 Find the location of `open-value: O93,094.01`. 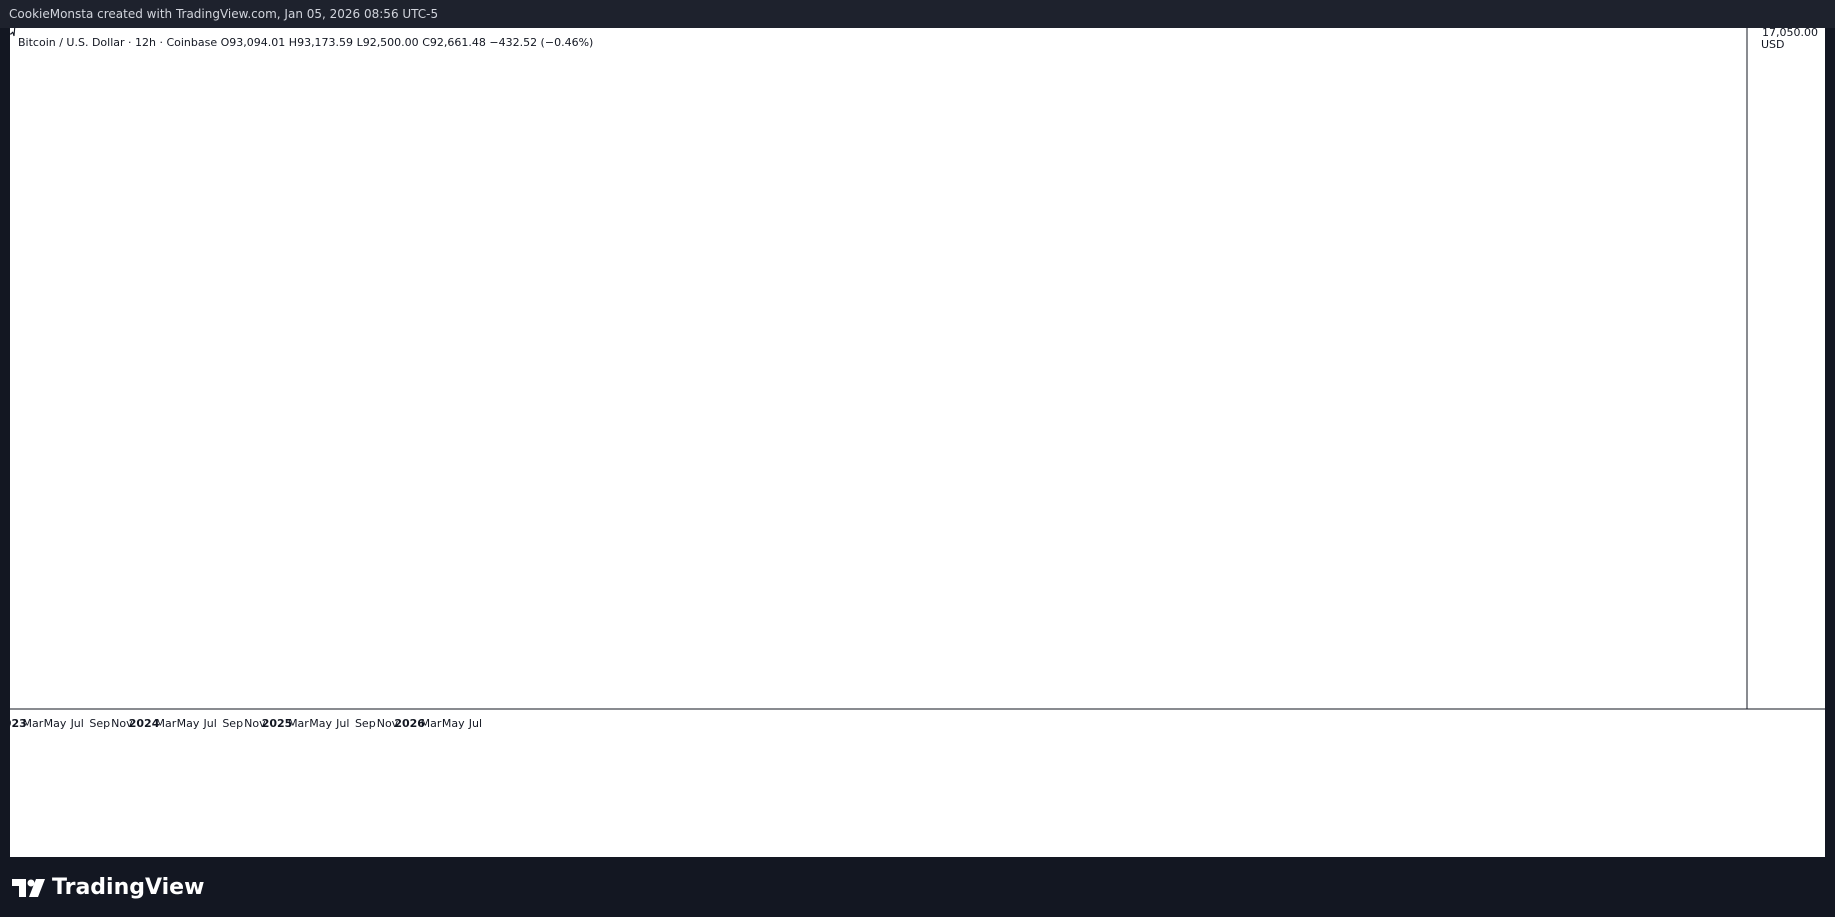

open-value: O93,094.01 is located at coordinates (253, 42).